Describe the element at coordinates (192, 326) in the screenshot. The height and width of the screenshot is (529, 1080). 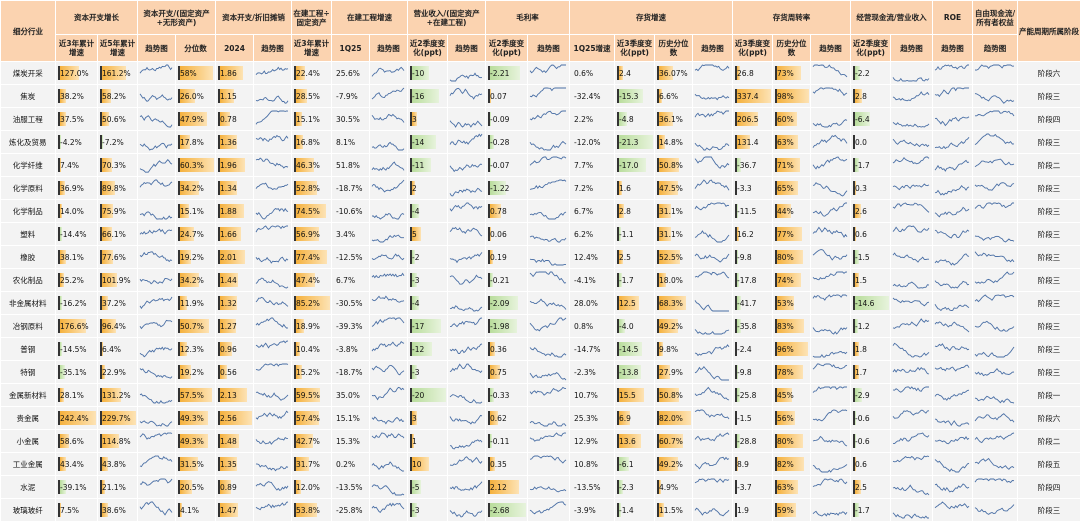
I see `cell-text: 50.7%` at that location.